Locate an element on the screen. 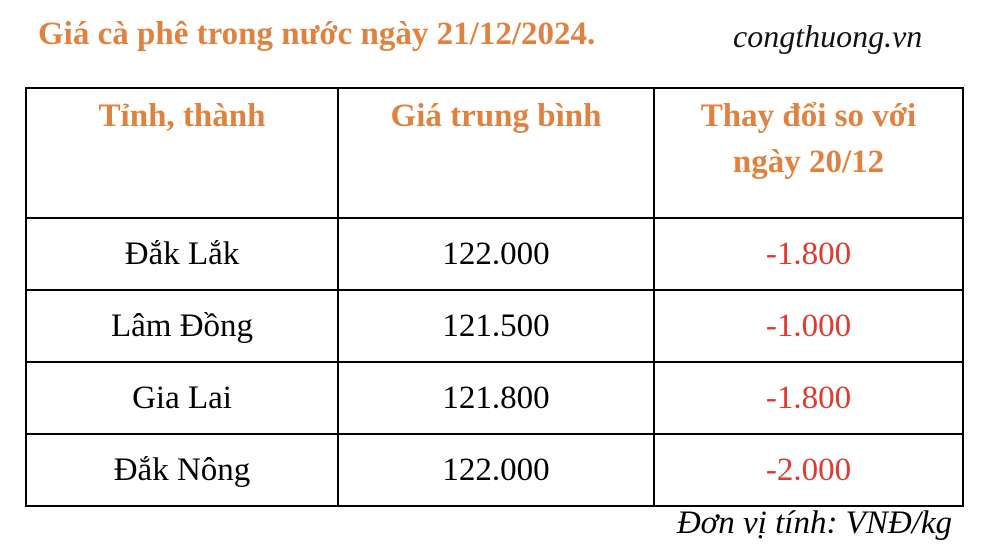 This screenshot has width=996, height=556. province-cell: Đắk Lắk is located at coordinates (182, 254).